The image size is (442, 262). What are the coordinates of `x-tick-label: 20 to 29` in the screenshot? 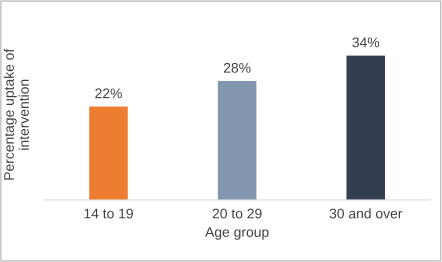 It's located at (237, 213).